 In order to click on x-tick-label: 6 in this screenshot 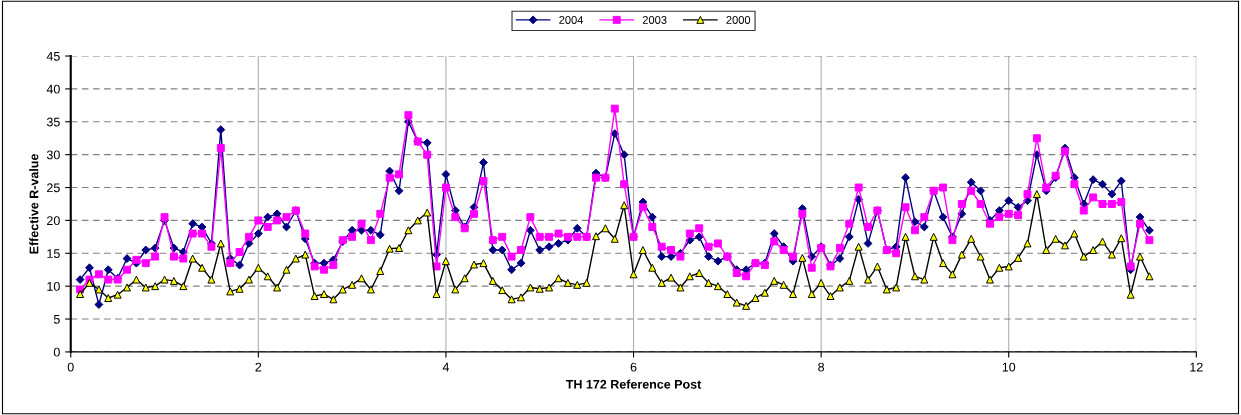, I will do `click(633, 367)`.